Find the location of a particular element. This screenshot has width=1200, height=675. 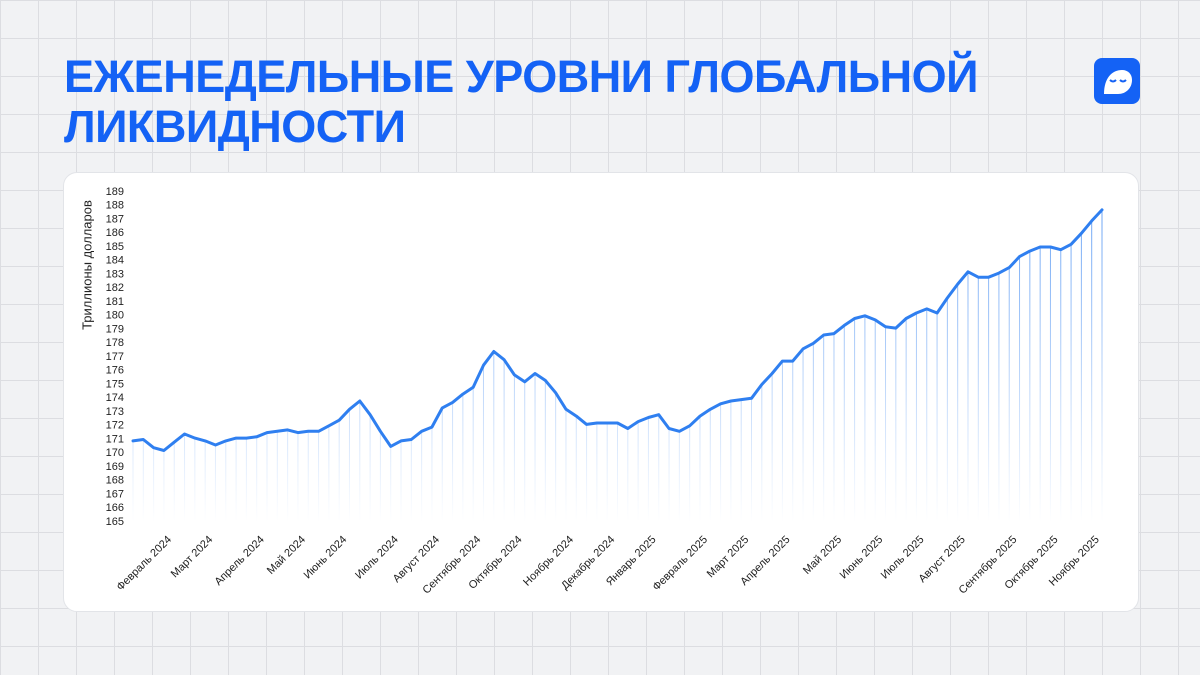

y-tick-label: 186 is located at coordinates (115, 233).